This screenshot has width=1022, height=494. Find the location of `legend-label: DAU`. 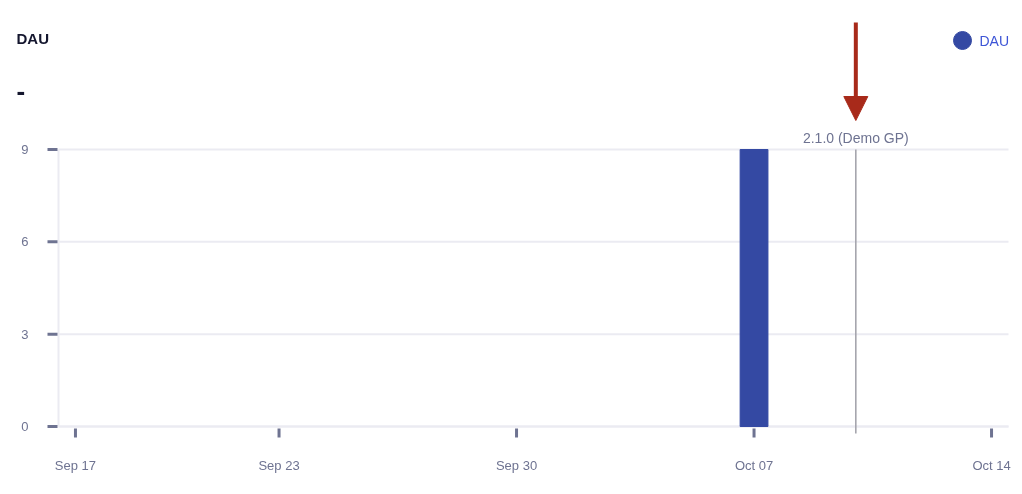

legend-label: DAU is located at coordinates (994, 40).